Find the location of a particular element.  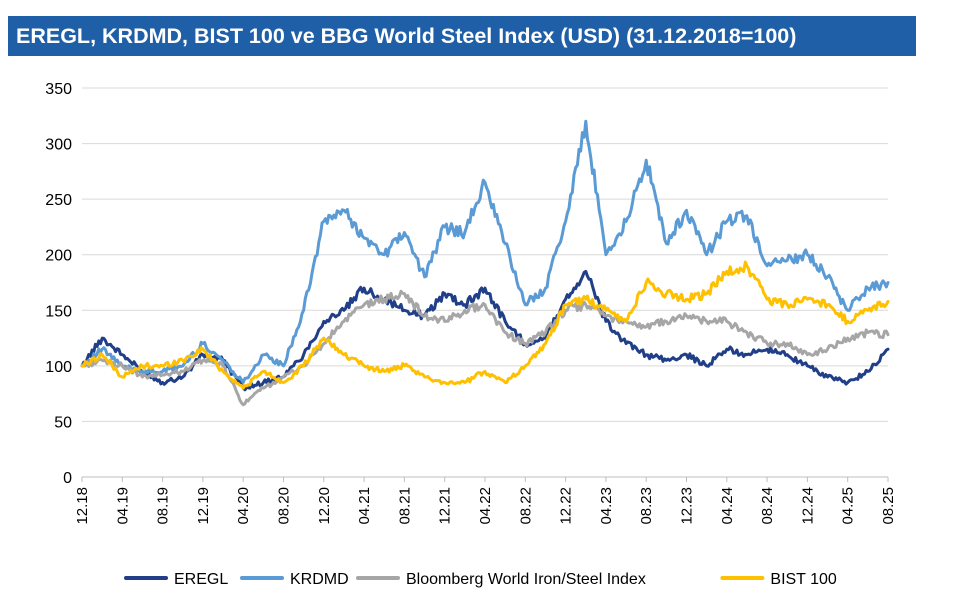

x-tick-label: 08.20 is located at coordinates (284, 506).